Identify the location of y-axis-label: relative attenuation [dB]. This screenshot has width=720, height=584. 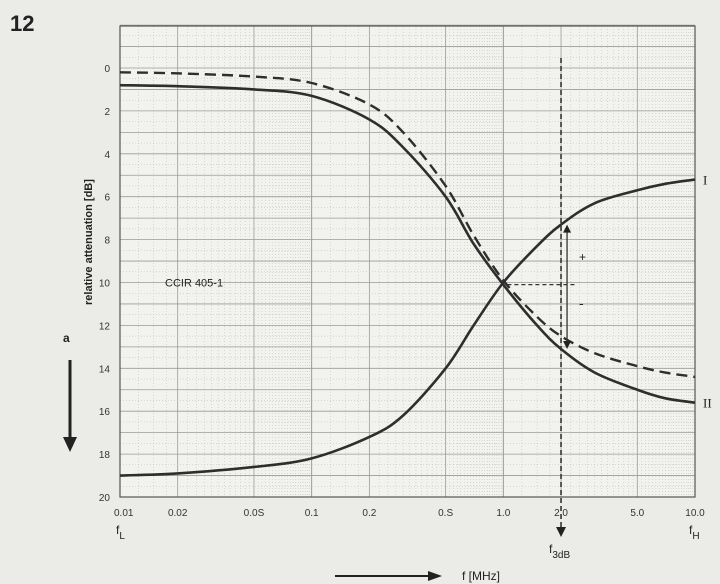
(89, 242).